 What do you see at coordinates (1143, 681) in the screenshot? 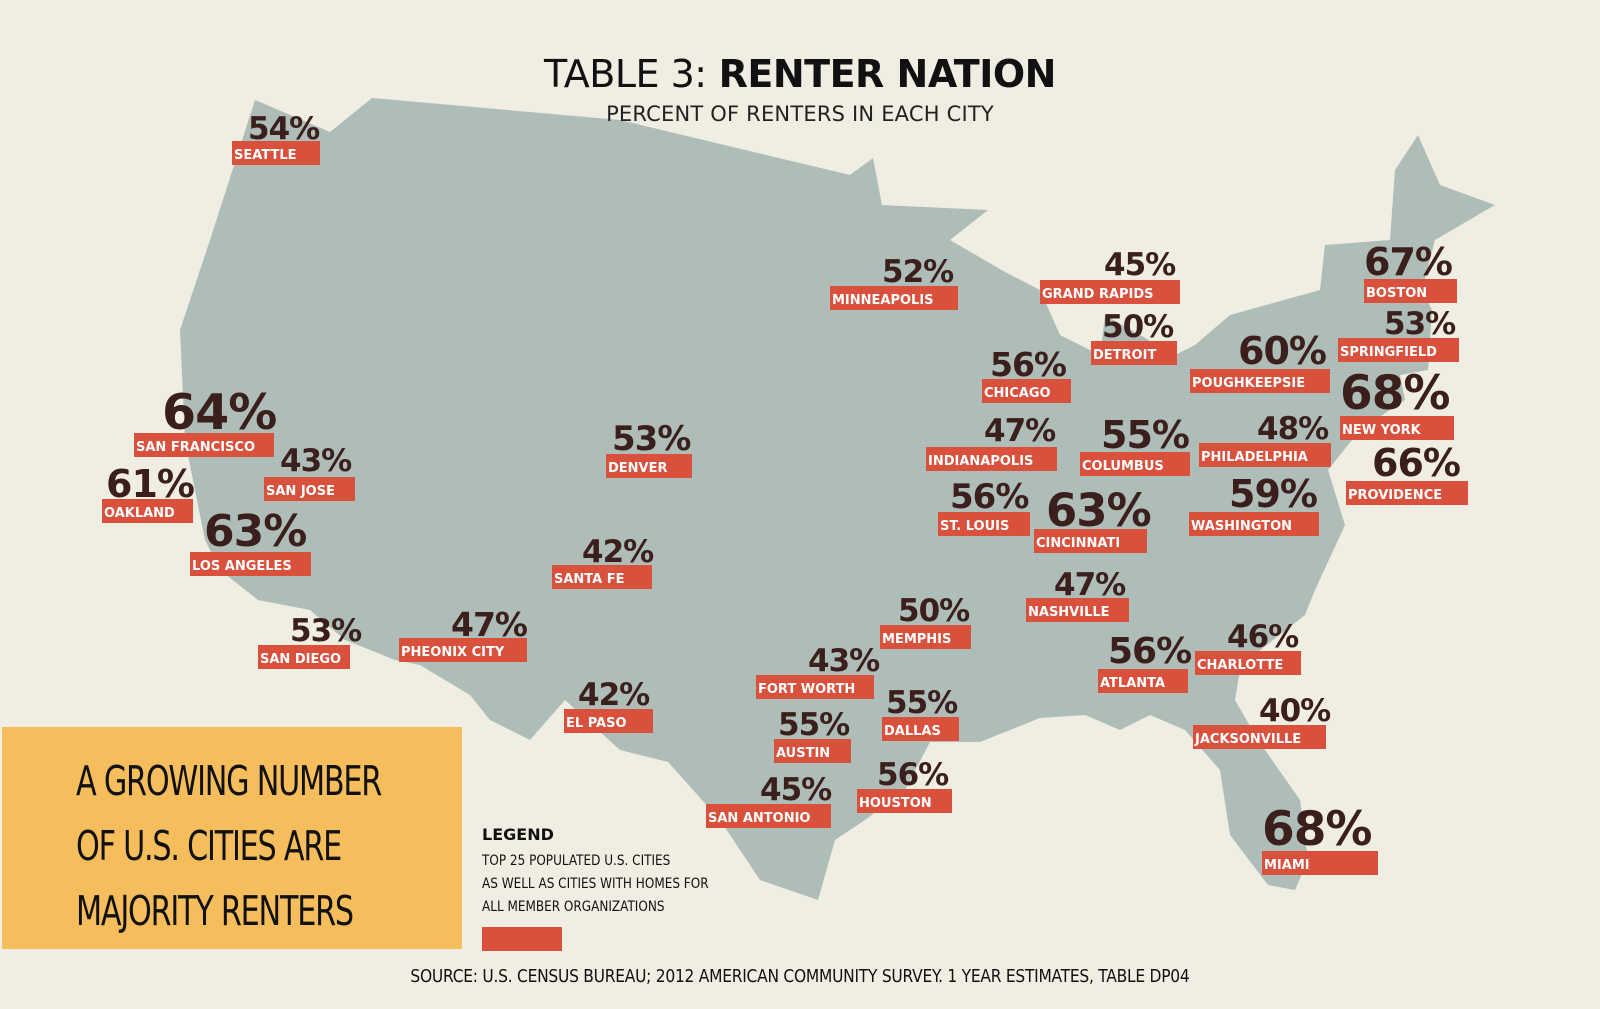
I see `city-label: ATLANTA` at bounding box center [1143, 681].